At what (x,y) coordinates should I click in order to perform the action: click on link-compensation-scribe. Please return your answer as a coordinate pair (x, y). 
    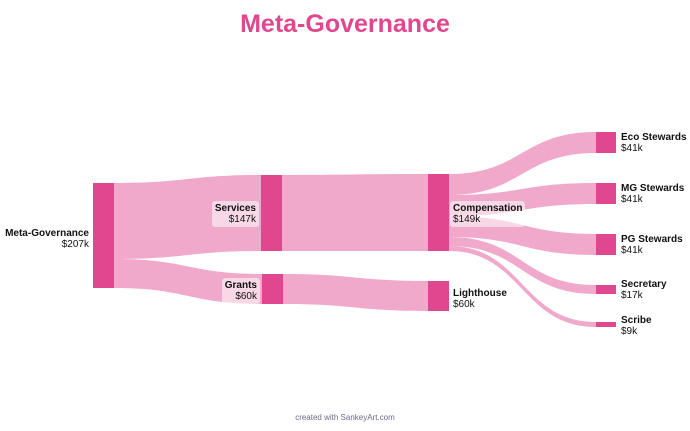
    Looking at the image, I should click on (522, 286).